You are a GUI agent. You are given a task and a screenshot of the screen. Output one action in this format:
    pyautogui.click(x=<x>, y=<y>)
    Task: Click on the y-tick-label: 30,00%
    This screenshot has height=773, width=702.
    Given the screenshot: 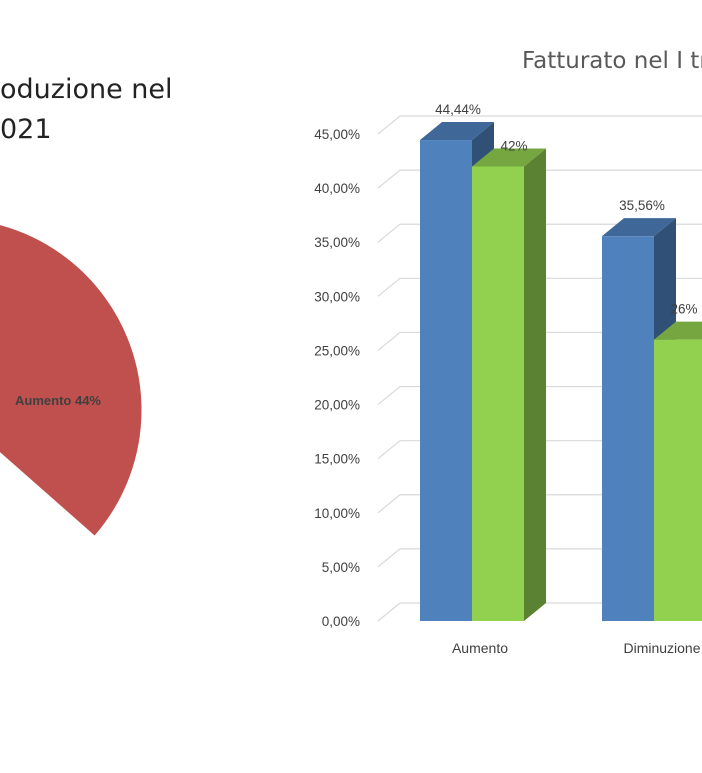 What is the action you would take?
    pyautogui.click(x=337, y=296)
    